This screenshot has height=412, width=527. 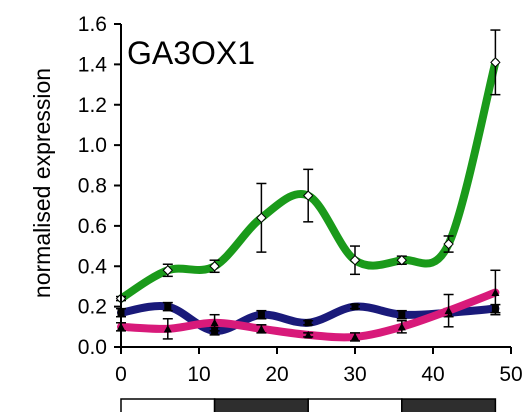 I want to click on x-tick-label: 40, so click(x=432, y=374).